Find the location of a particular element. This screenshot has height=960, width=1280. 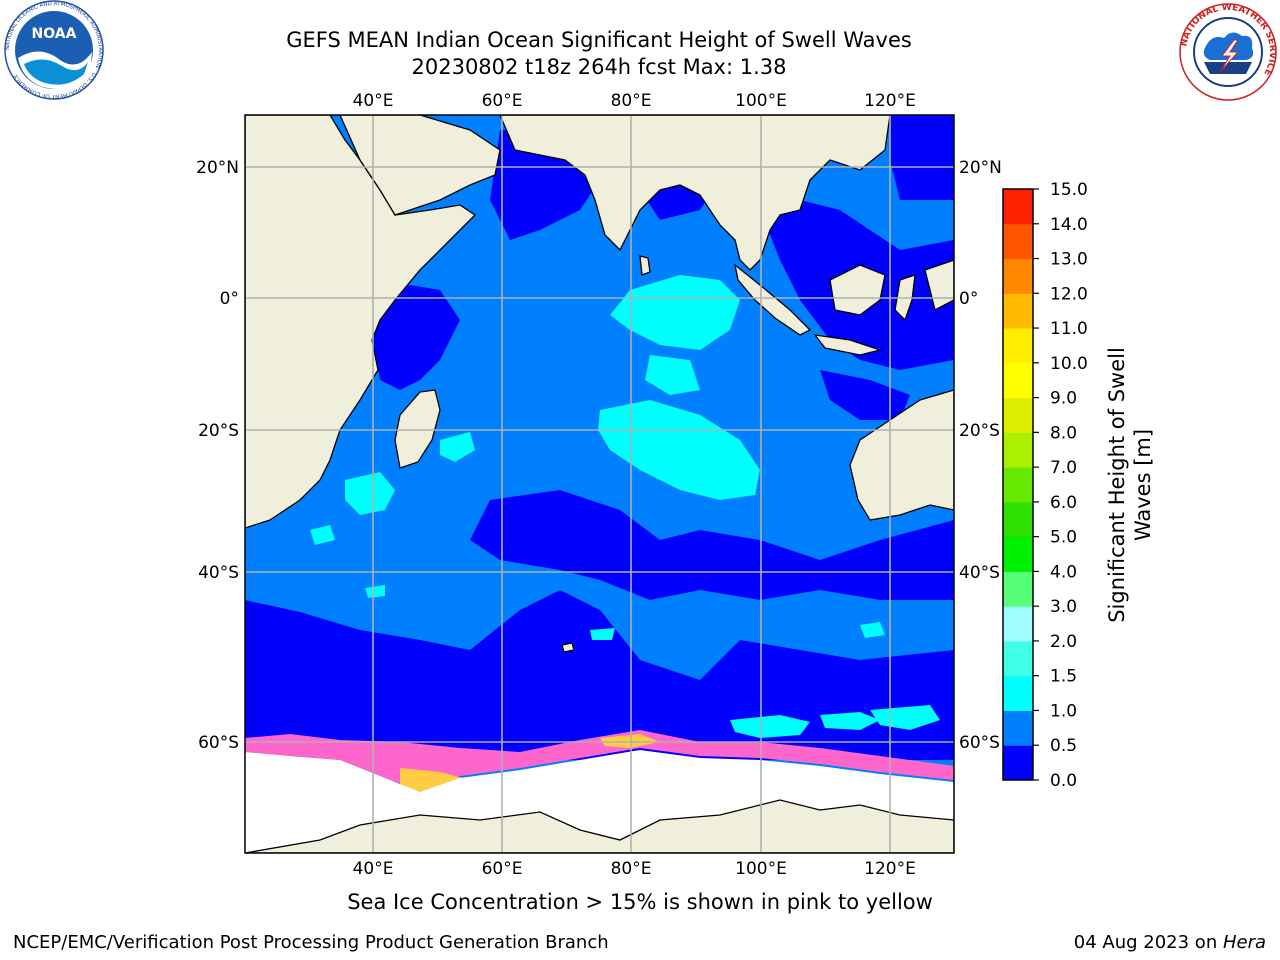

lon-label-bottom: 60°E is located at coordinates (502, 869).